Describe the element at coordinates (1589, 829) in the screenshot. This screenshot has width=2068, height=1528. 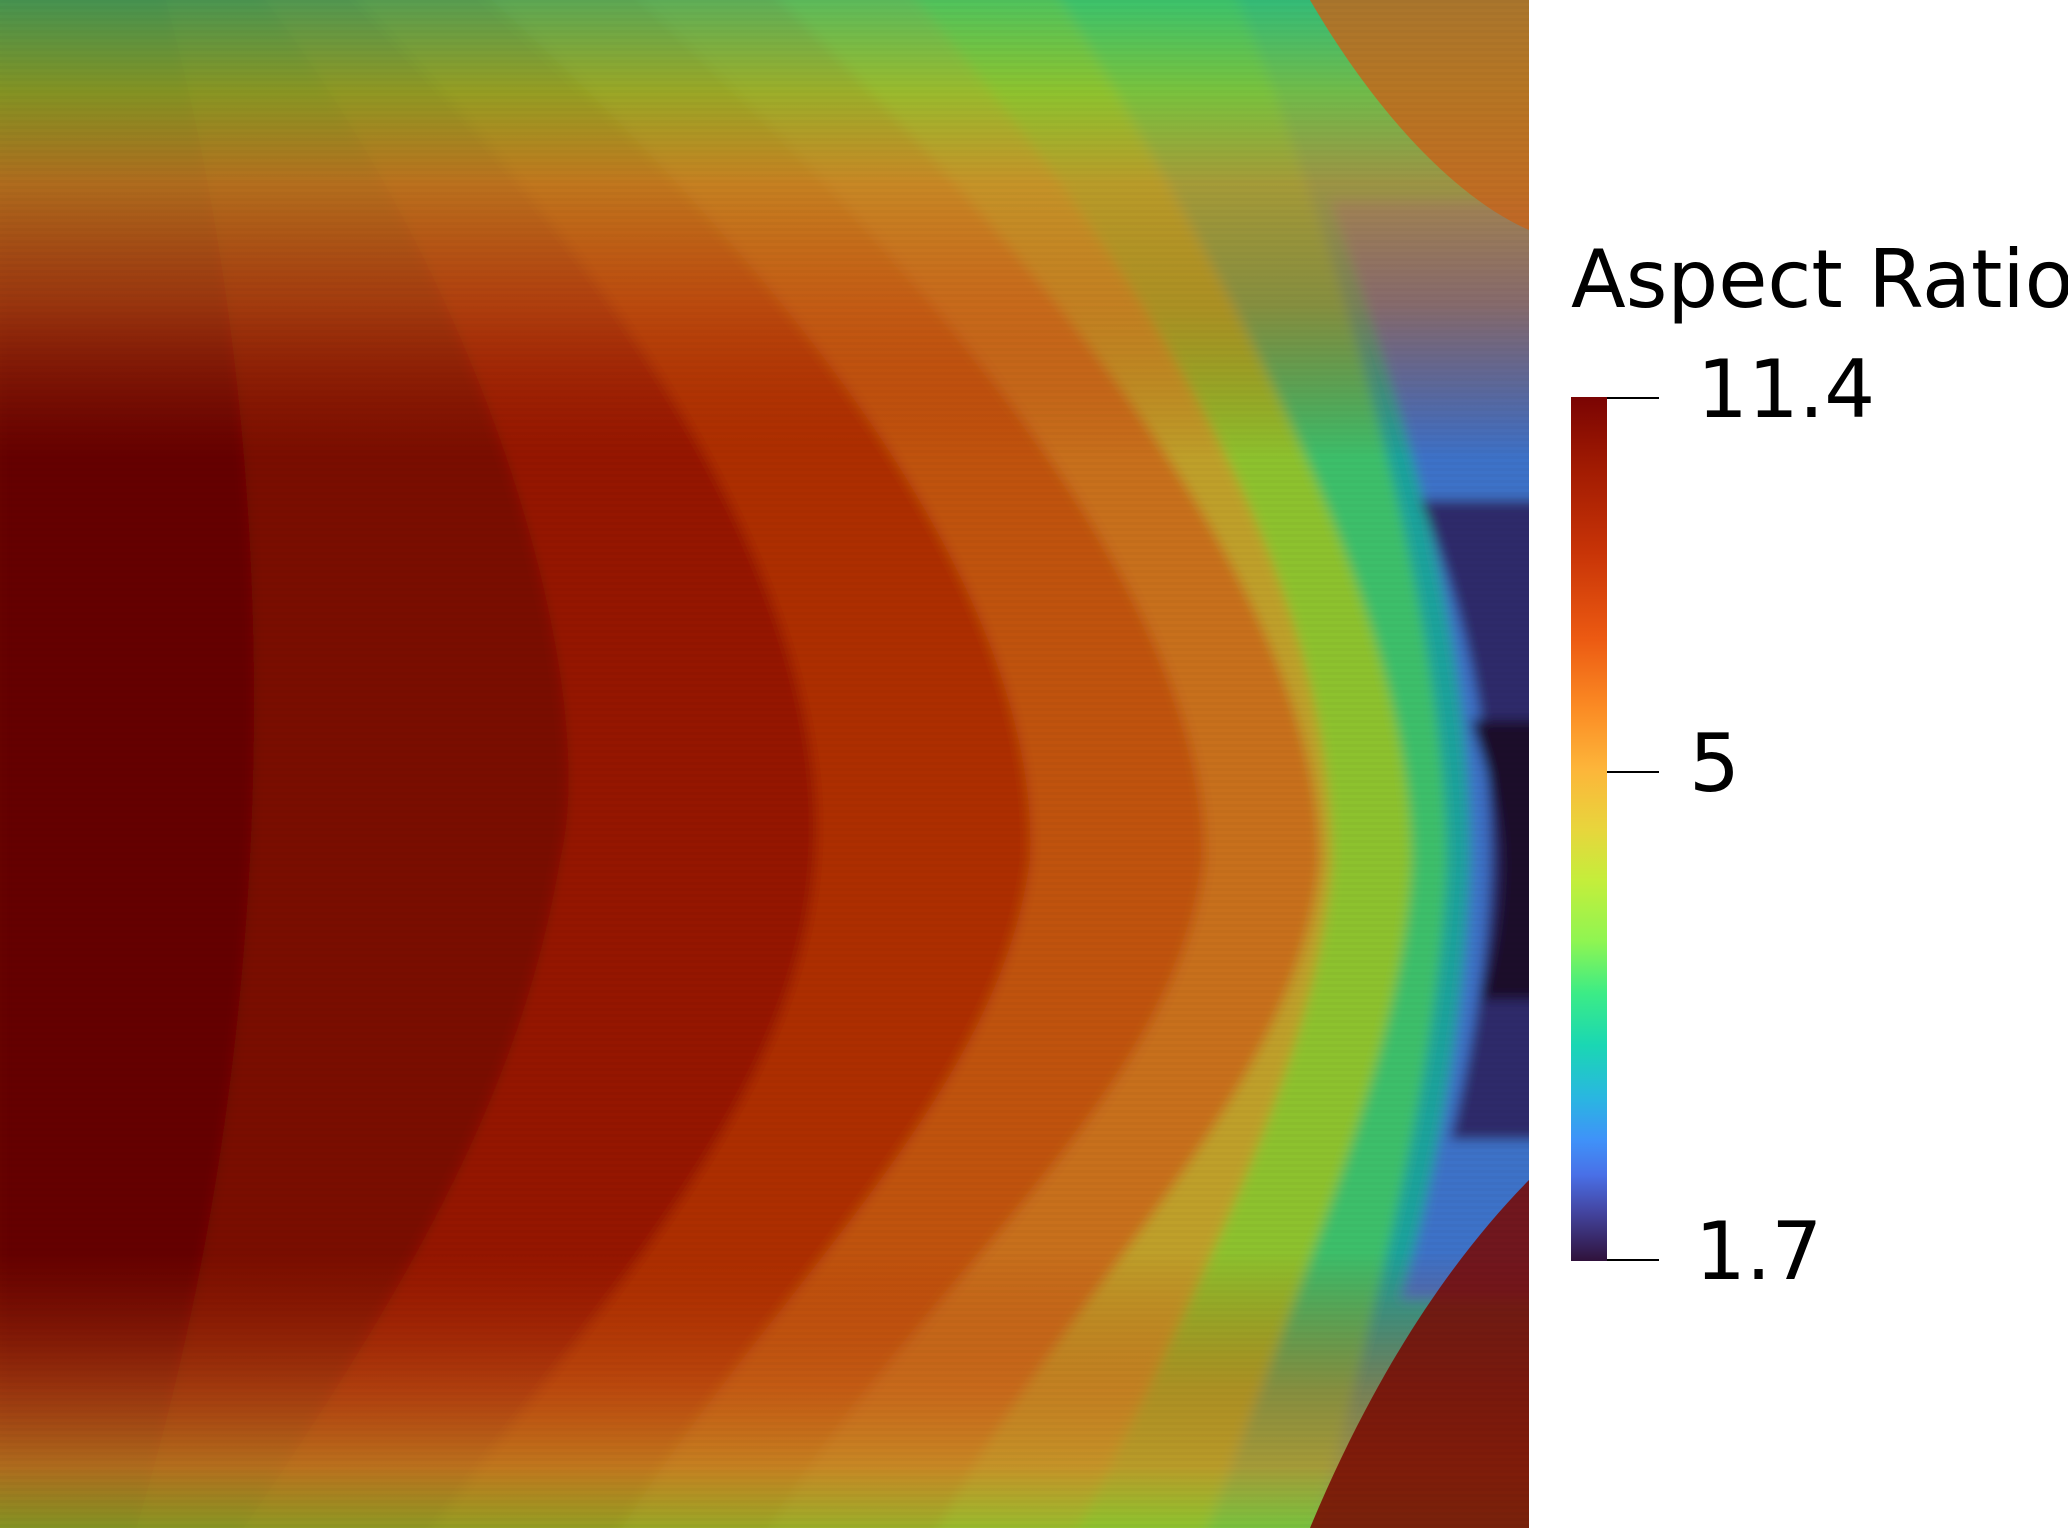
I see `colorbar` at that location.